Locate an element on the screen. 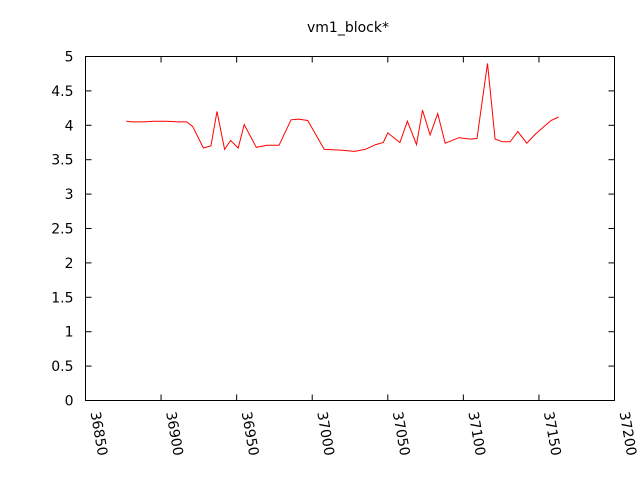 Image resolution: width=640 pixels, height=480 pixels. y-tick-label: 5 is located at coordinates (69, 58).